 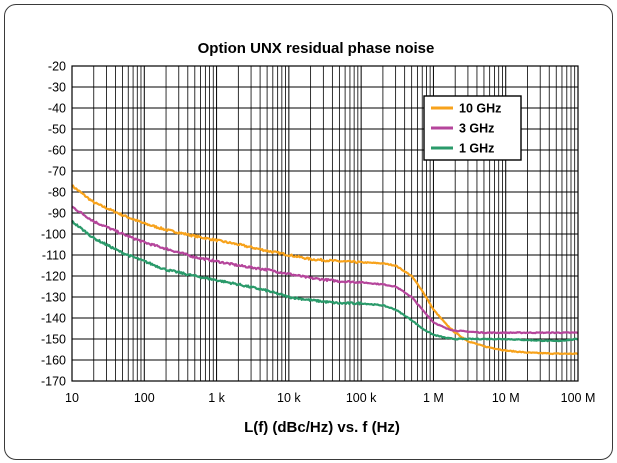 What do you see at coordinates (476, 149) in the screenshot?
I see `legend-label: 1 GHz` at bounding box center [476, 149].